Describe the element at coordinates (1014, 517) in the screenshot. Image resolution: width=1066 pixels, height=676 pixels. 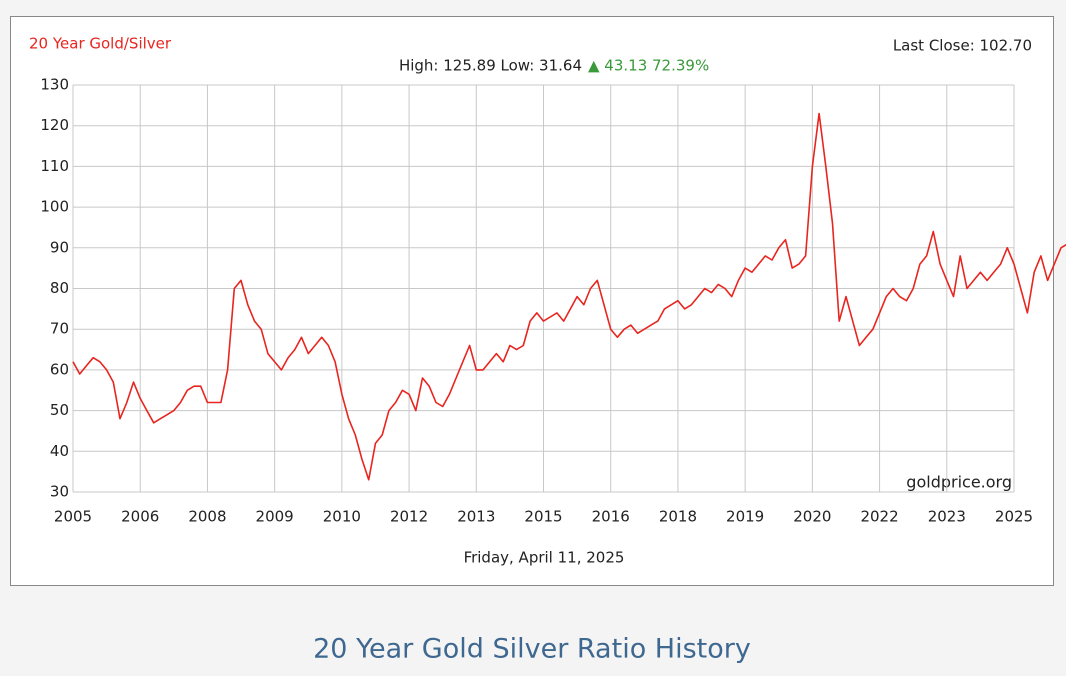
I see `x-tick-label: 2025` at that location.